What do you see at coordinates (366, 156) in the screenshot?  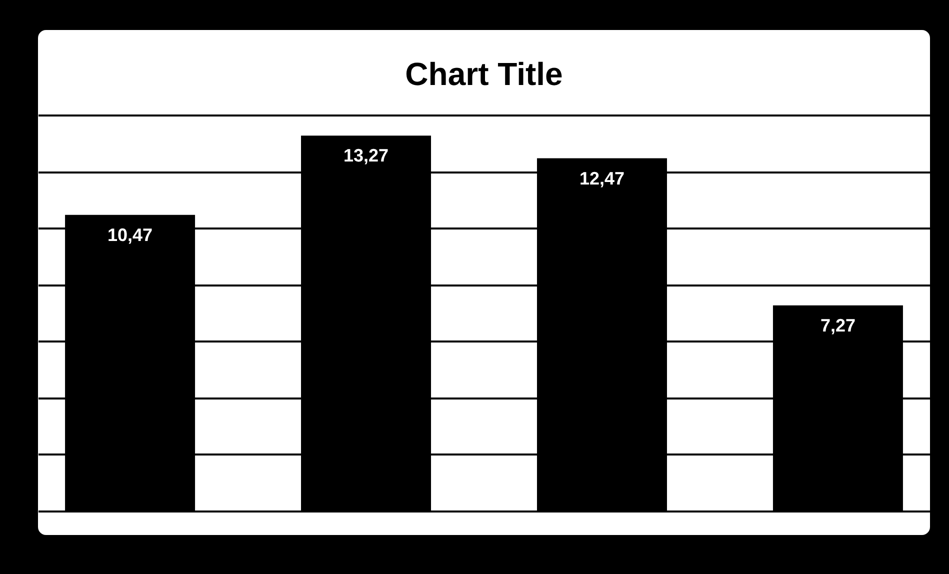 I see `data-label: 13,27` at bounding box center [366, 156].